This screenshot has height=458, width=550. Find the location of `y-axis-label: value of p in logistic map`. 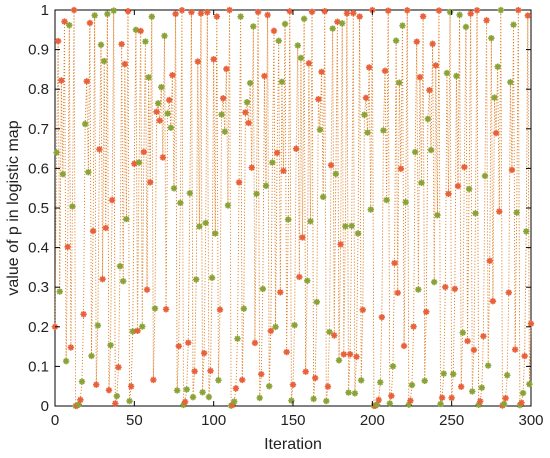

y-axis-label: value of p in logistic map is located at coordinates (13, 207).